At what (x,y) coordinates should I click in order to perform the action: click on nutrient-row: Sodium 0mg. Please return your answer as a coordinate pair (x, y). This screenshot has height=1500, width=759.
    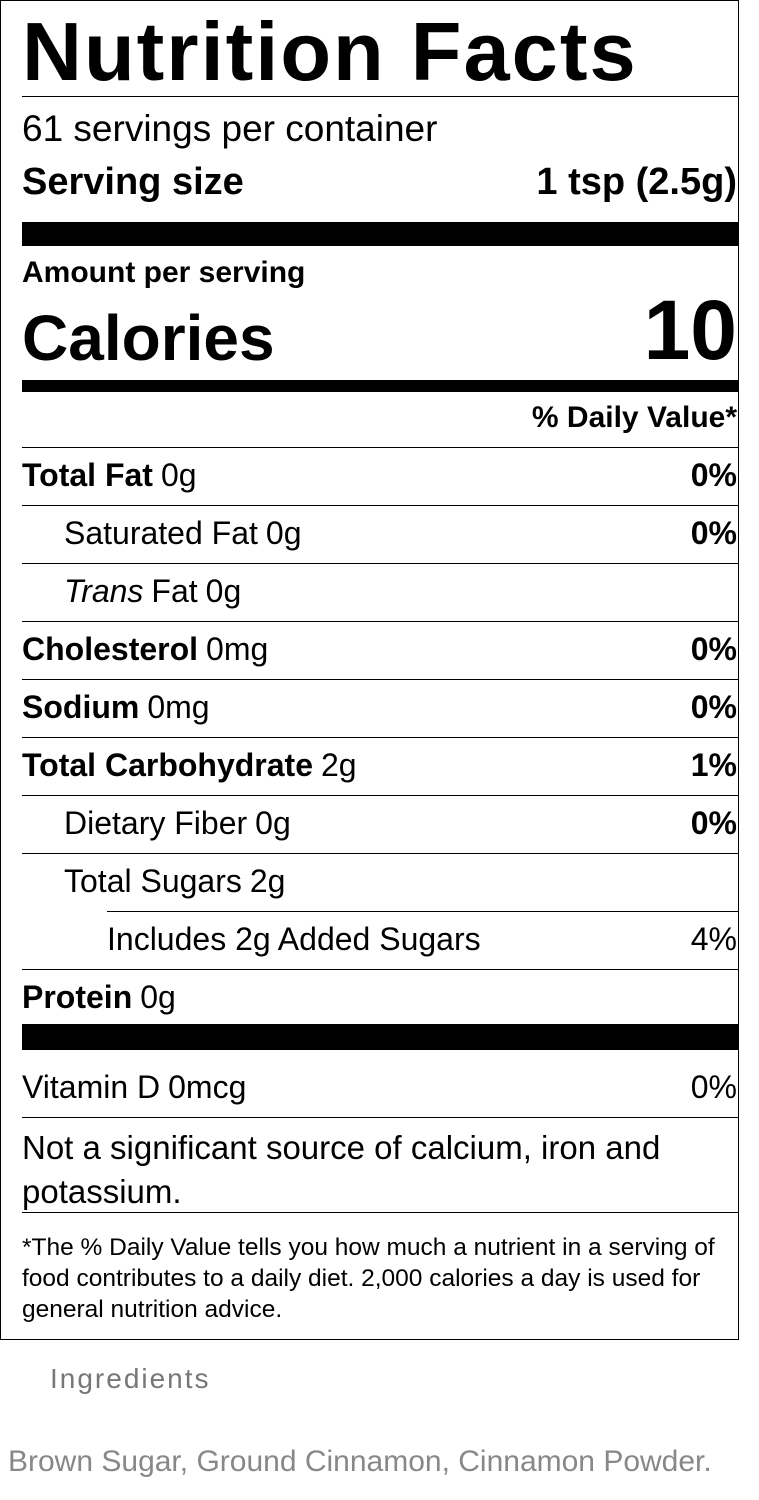
    Looking at the image, I should click on (116, 707).